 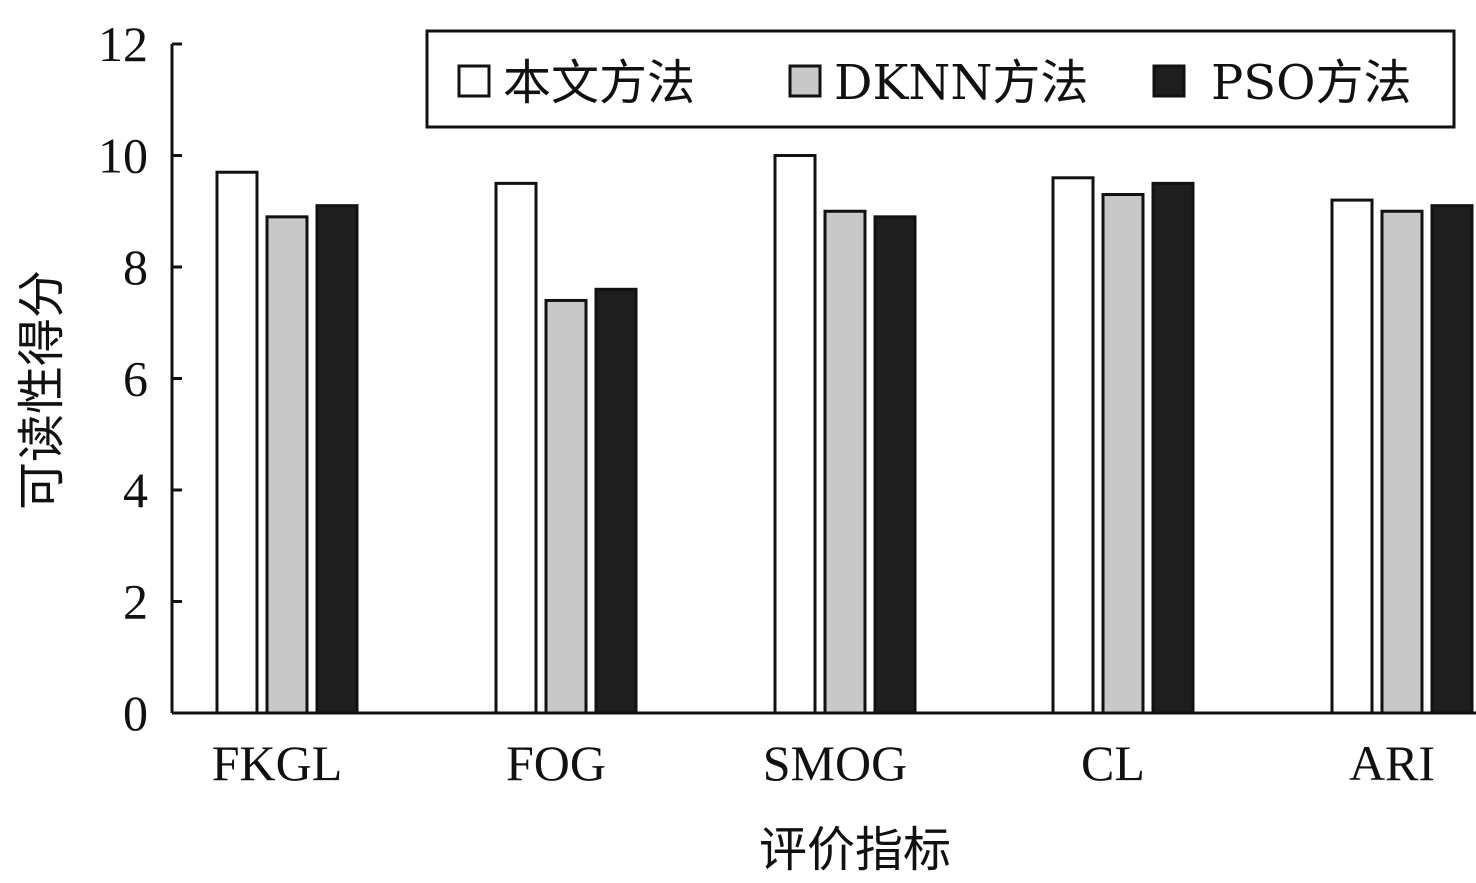 What do you see at coordinates (566, 506) in the screenshot?
I see `bar-fog-dknn` at bounding box center [566, 506].